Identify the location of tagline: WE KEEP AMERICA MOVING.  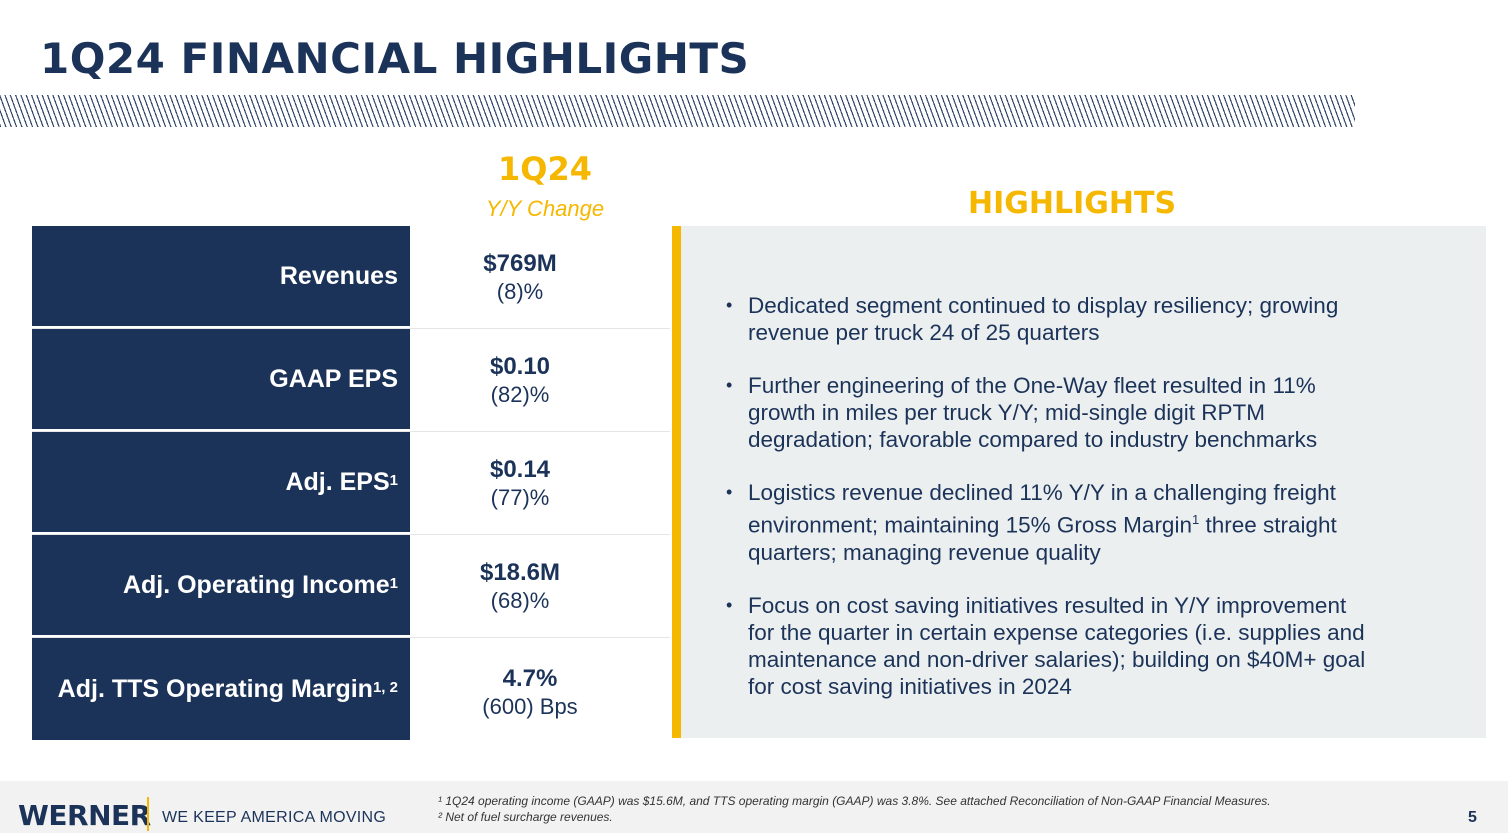
(274, 817).